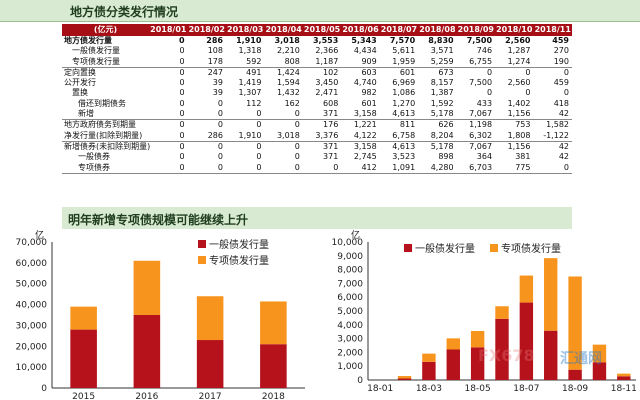 This screenshot has width=640, height=400. Describe the element at coordinates (250, 83) in the screenshot. I see `table-cell: 1,419` at that location.